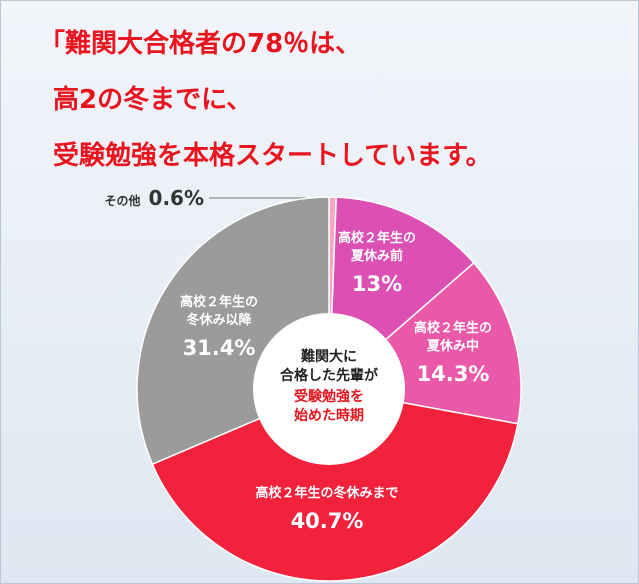 This screenshot has width=639, height=584. What do you see at coordinates (122, 201) in the screenshot?
I see `category-label: その他` at bounding box center [122, 201].